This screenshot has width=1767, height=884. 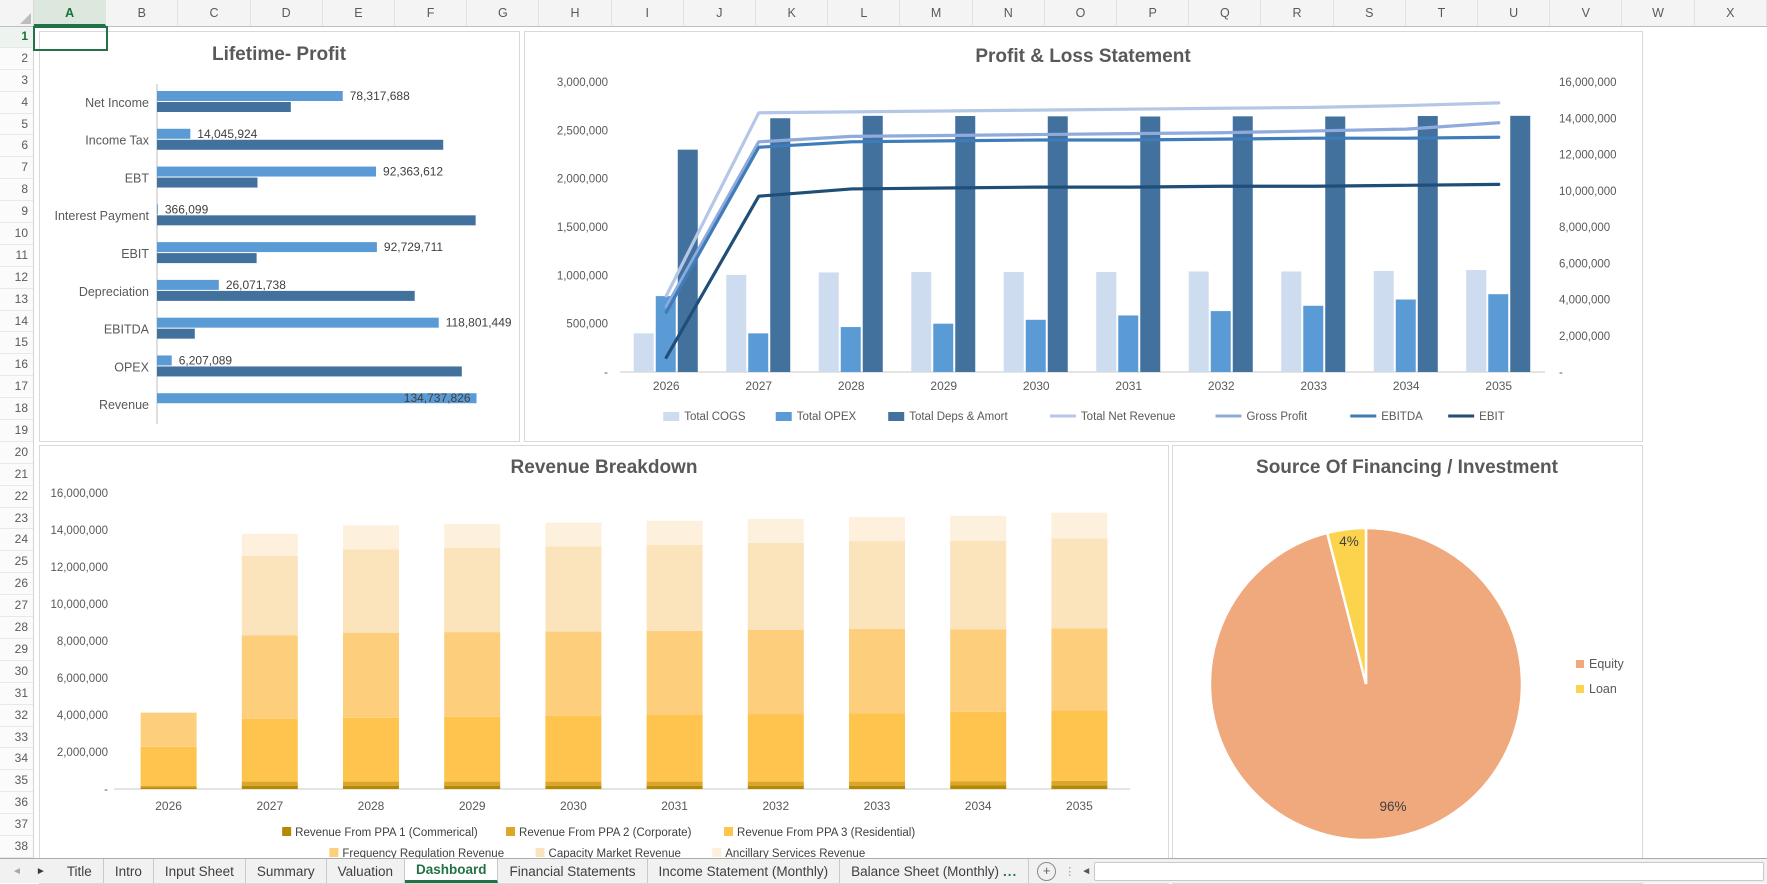 What do you see at coordinates (1658, 13) in the screenshot?
I see `column-header-W: W` at bounding box center [1658, 13].